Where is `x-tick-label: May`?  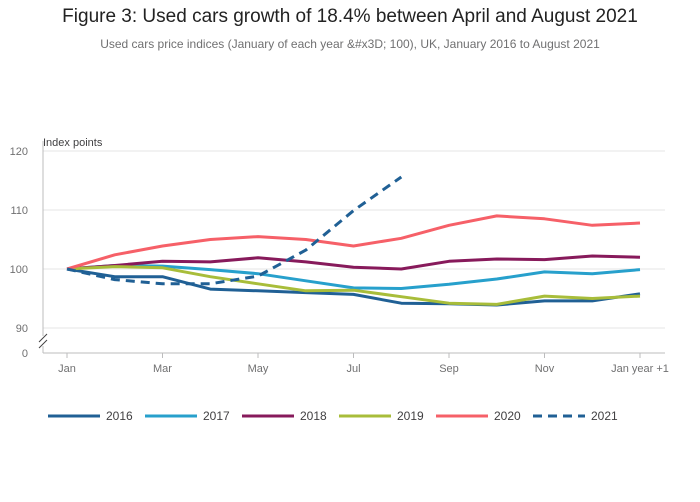
x-tick-label: May is located at coordinates (258, 369).